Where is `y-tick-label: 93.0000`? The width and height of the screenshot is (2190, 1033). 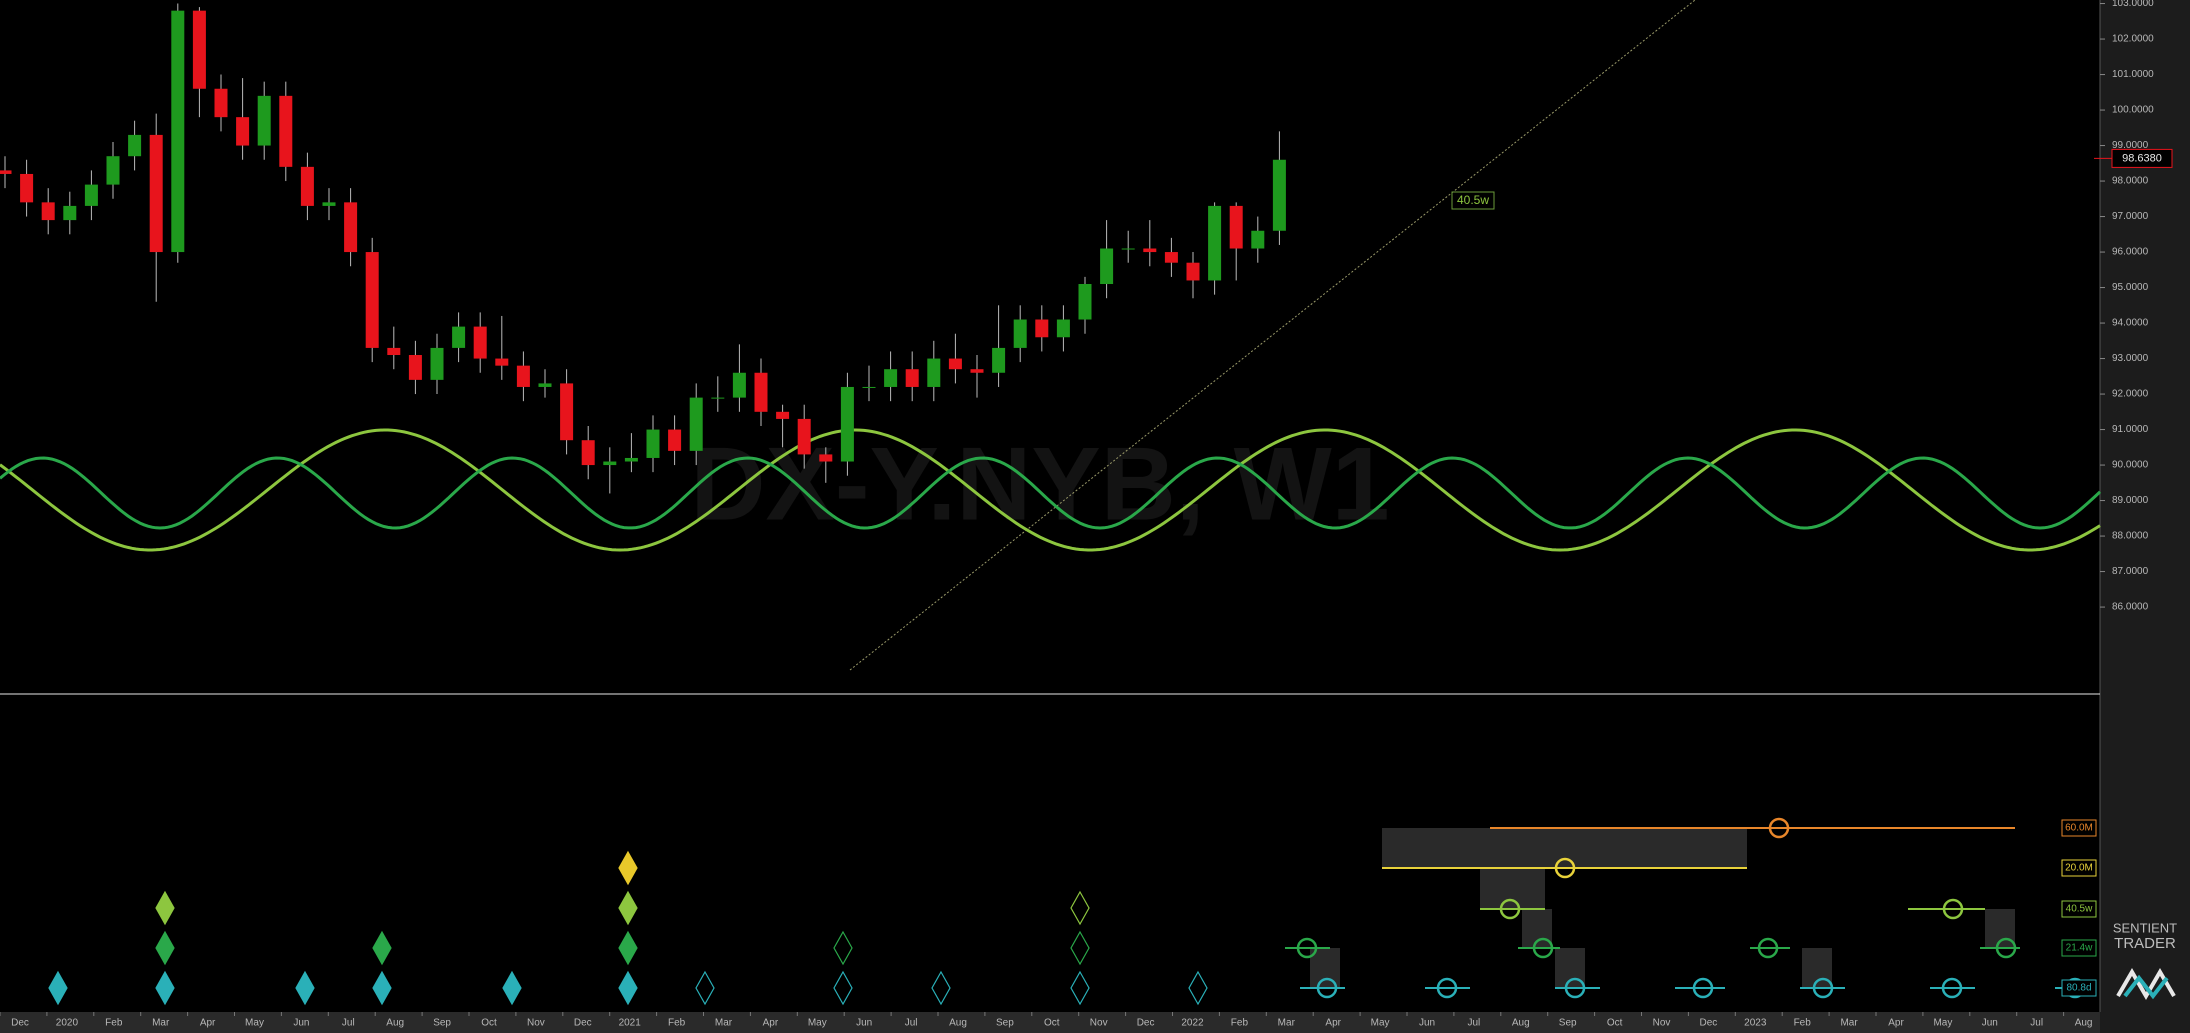
y-tick-label: 93.0000 is located at coordinates (2130, 358).